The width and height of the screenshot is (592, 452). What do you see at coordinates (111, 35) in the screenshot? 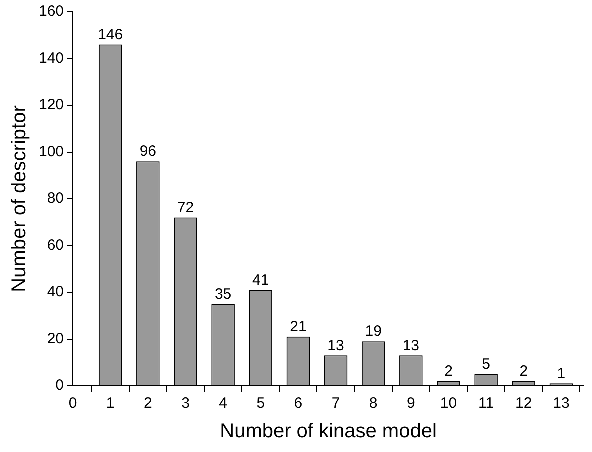
I see `data-label: 146` at bounding box center [111, 35].